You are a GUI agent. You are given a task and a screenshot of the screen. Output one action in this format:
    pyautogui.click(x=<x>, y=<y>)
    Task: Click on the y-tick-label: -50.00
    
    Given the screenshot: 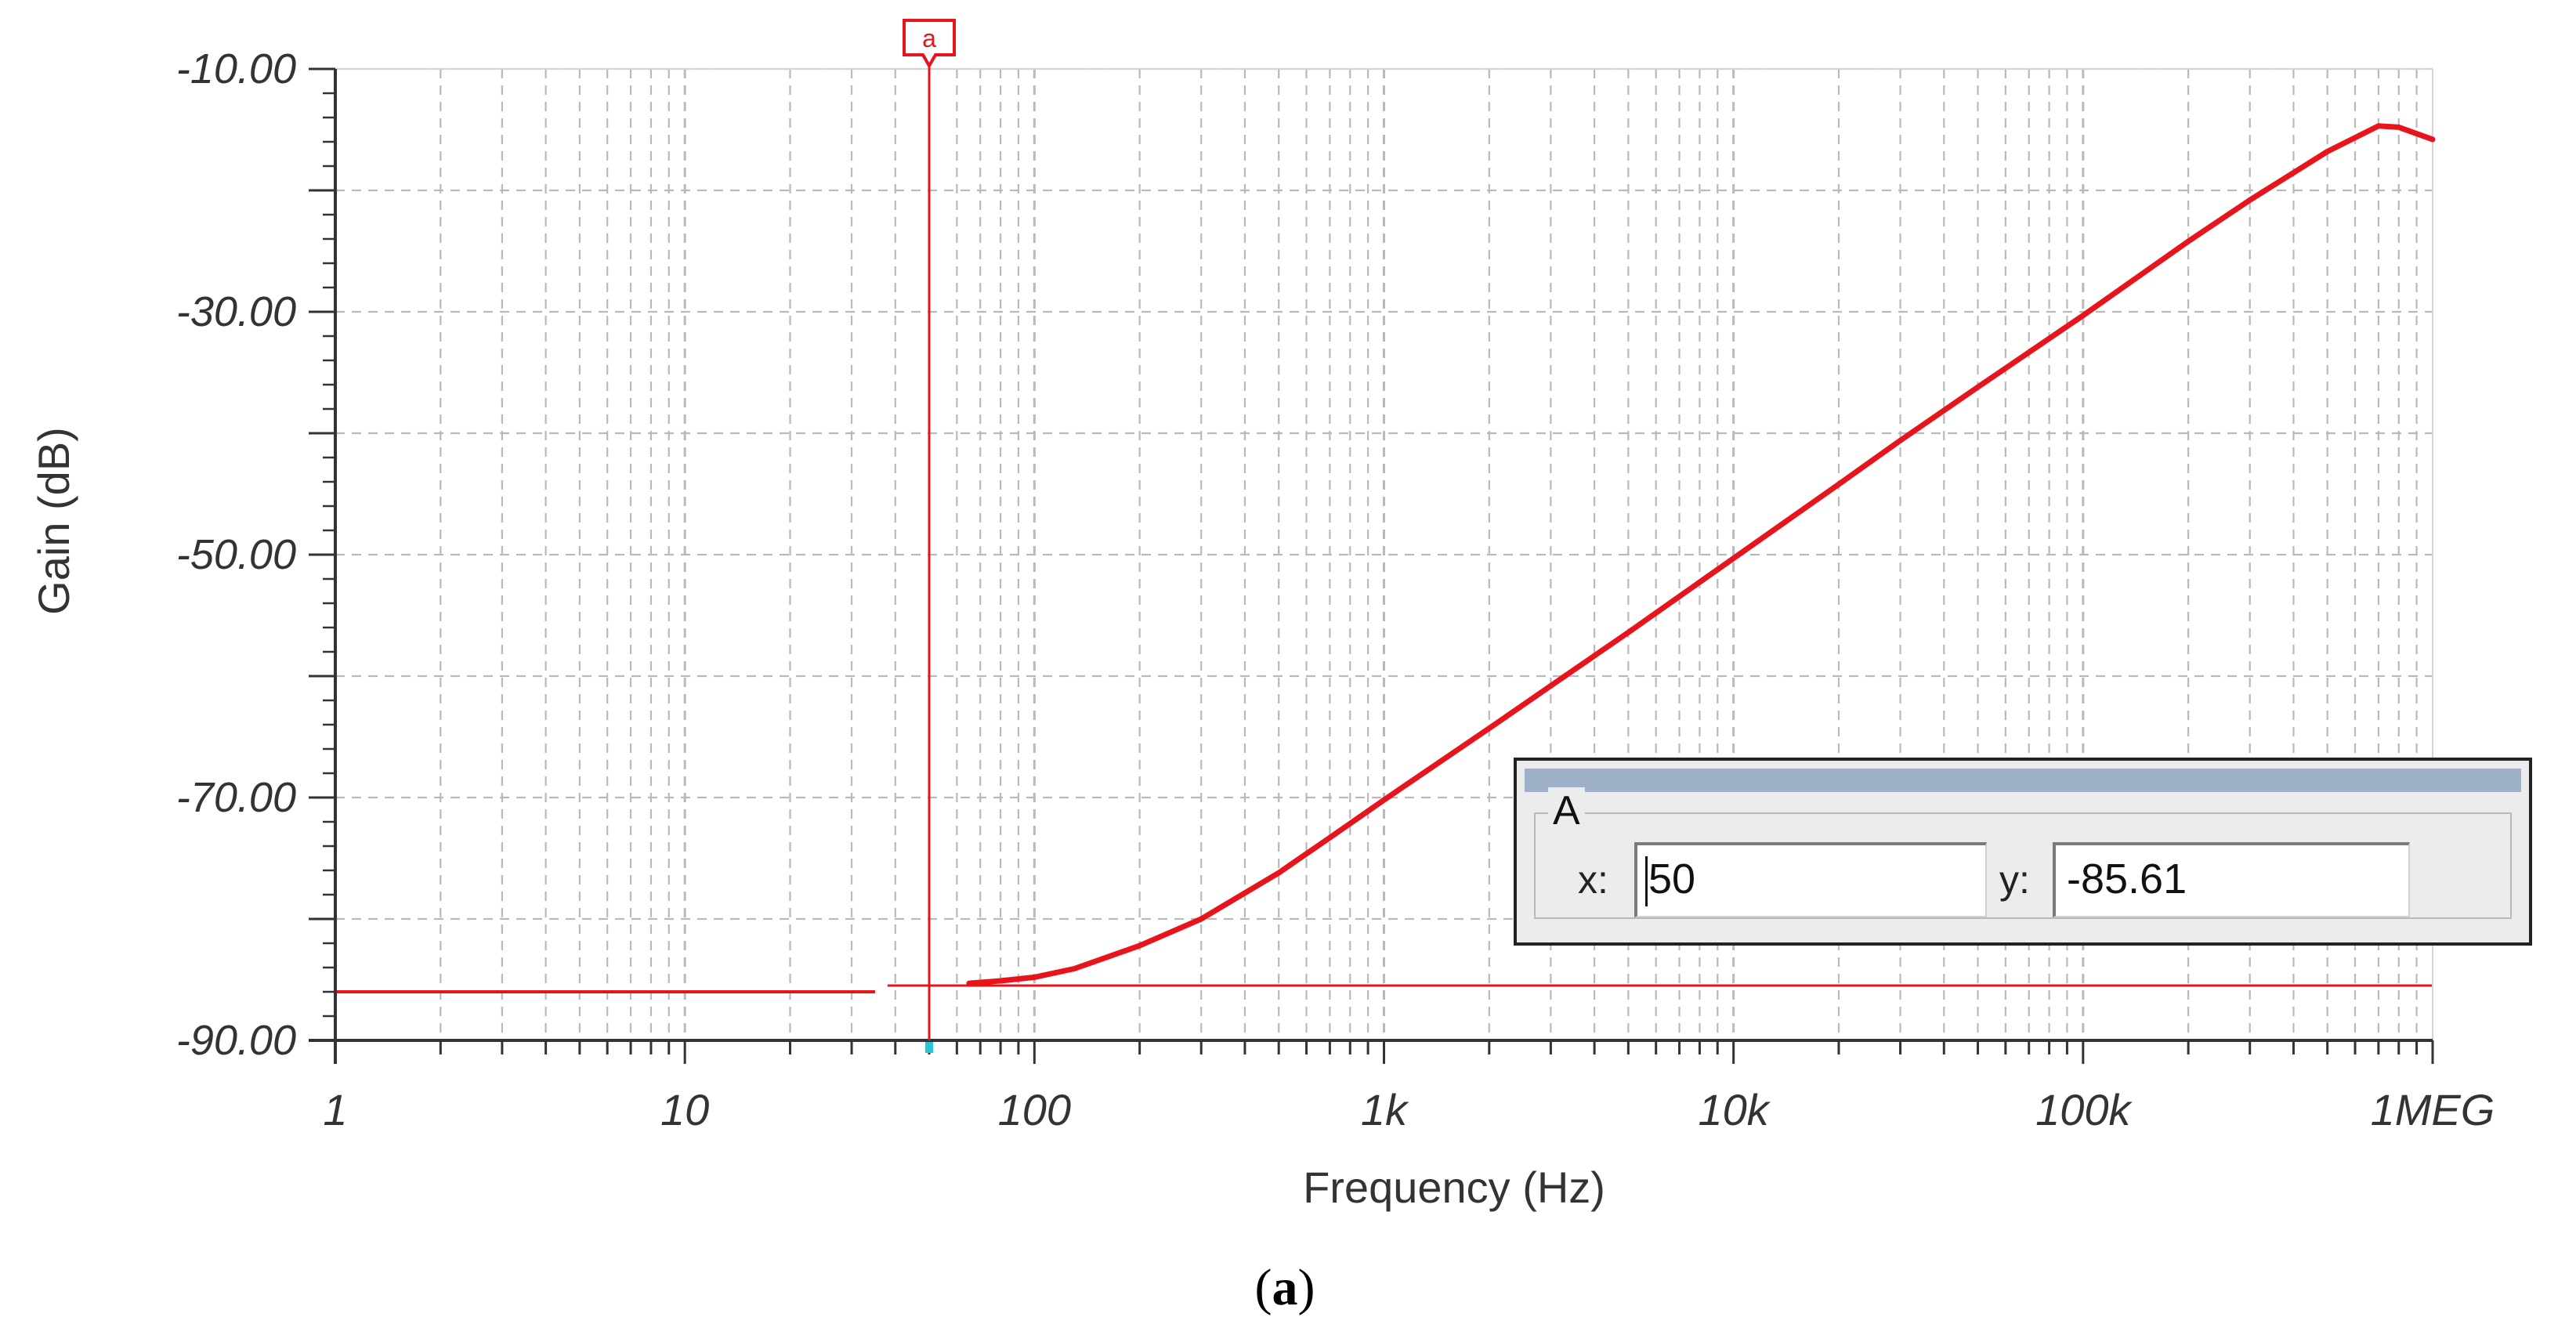 What is the action you would take?
    pyautogui.click(x=236, y=555)
    